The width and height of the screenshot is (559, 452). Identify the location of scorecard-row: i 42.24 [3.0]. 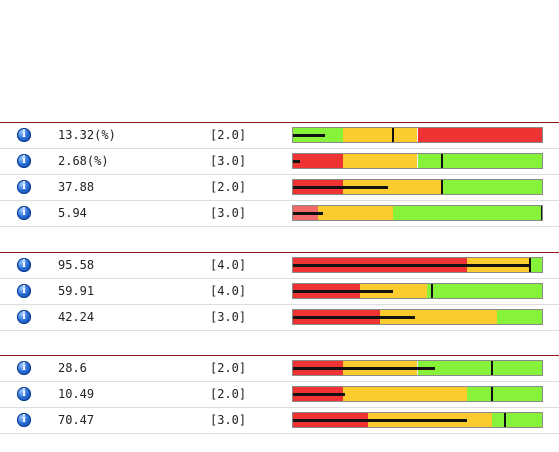
(279, 318).